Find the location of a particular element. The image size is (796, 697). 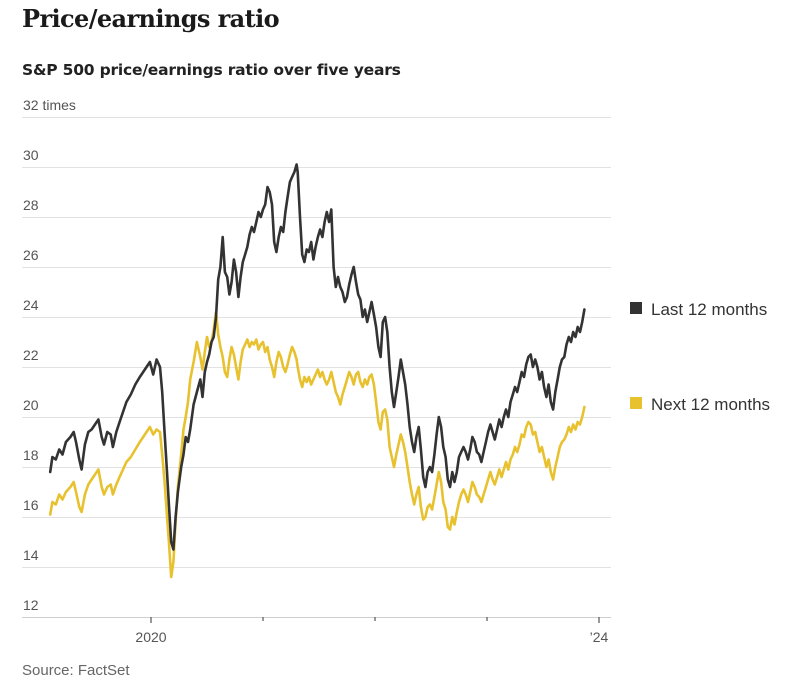

y-tick-label: 30 is located at coordinates (31, 155).